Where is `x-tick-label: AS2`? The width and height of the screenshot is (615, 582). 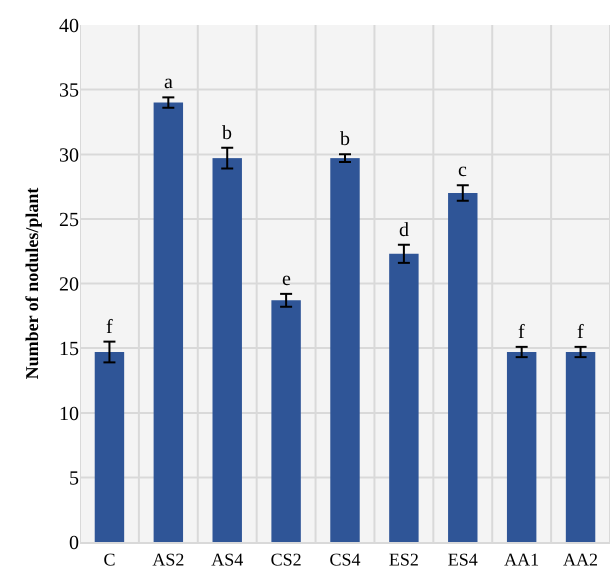
x-tick-label: AS2 is located at coordinates (168, 560).